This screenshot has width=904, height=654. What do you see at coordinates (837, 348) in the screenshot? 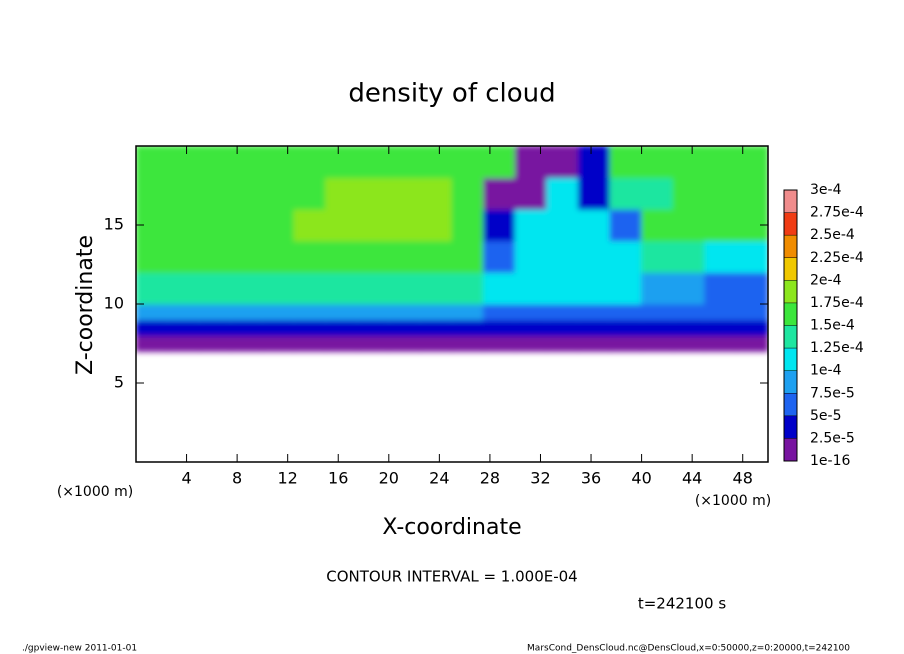
I see `colorbar-label: 1.25e-4` at bounding box center [837, 348].